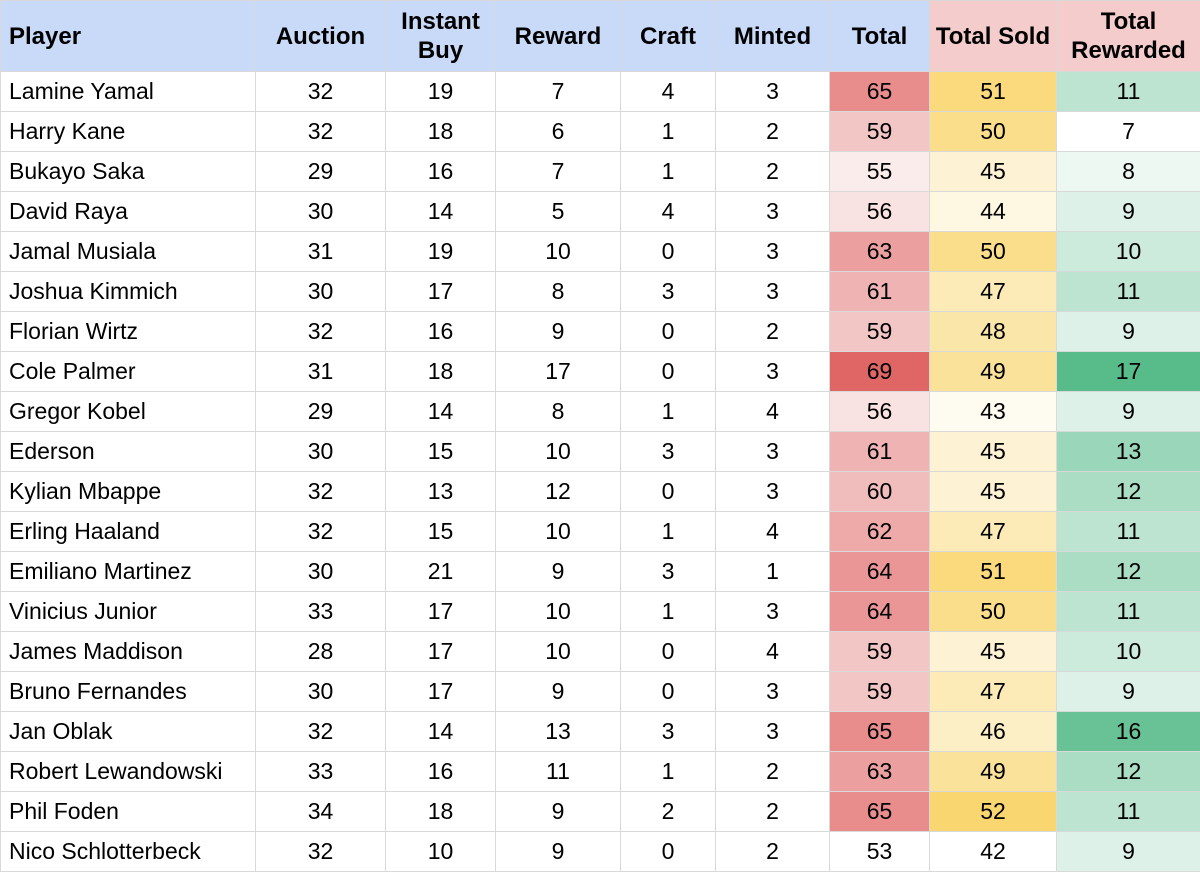  Describe the element at coordinates (320, 651) in the screenshot. I see `cell-auction: 28` at that location.